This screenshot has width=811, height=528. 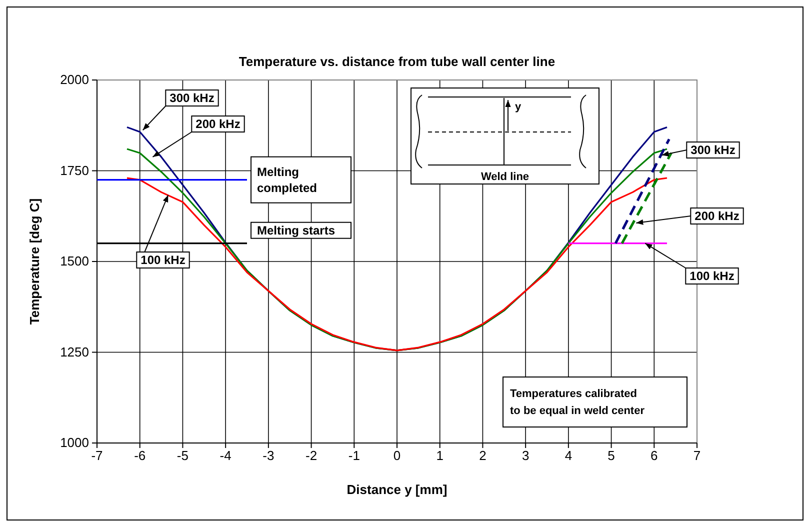 What do you see at coordinates (182, 456) in the screenshot?
I see `x-tick-label: -5` at bounding box center [182, 456].